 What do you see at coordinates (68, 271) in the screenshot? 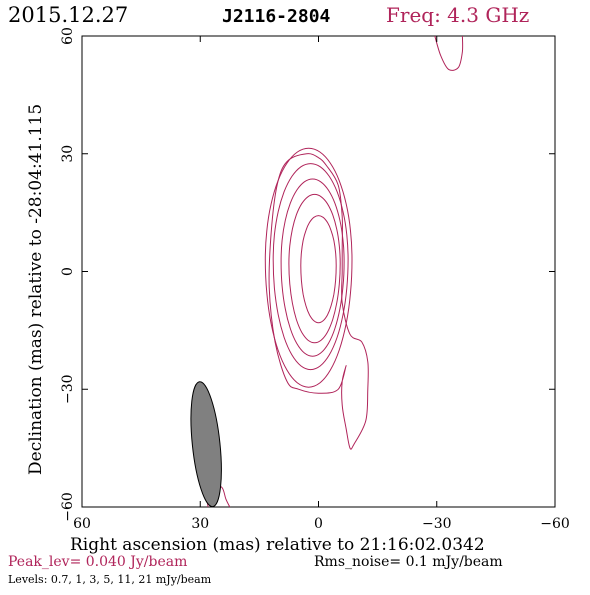
I see `y-tick-label: 0` at bounding box center [68, 271].